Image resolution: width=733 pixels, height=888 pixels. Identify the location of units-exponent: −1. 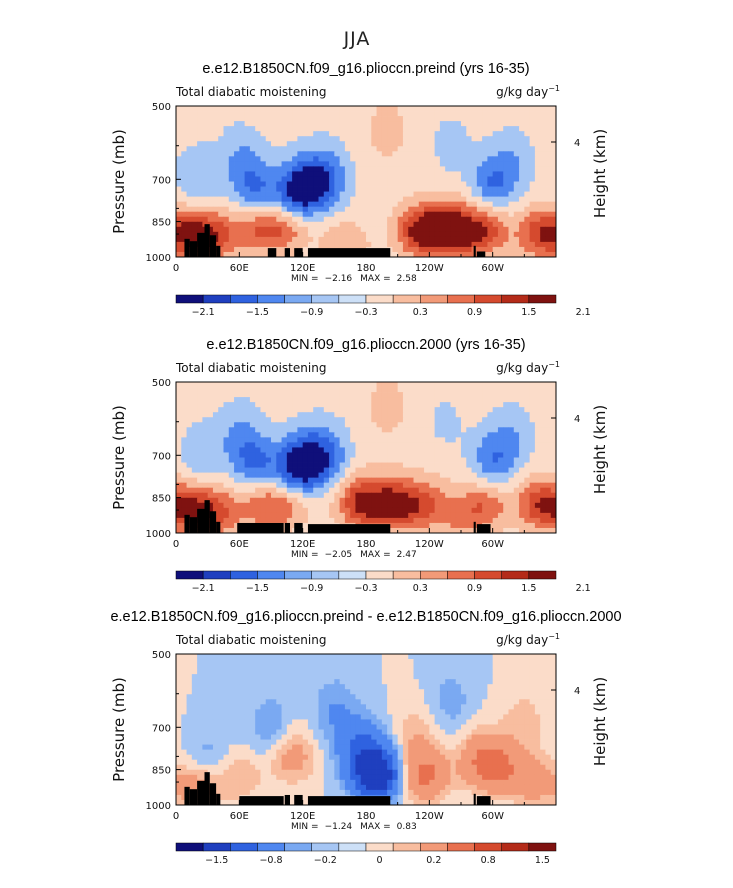
(554, 636).